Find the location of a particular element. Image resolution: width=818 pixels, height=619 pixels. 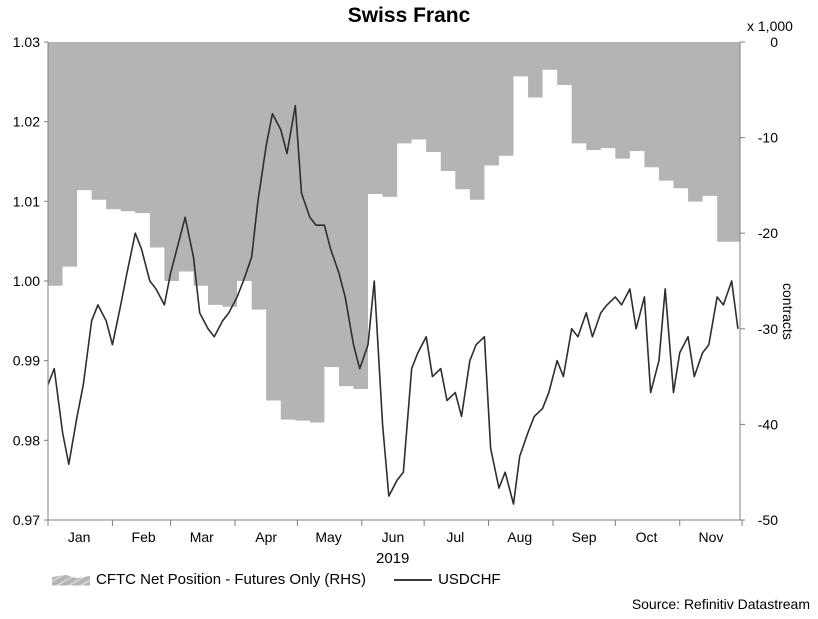

right-axis-tick-label: -10 is located at coordinates (768, 138).